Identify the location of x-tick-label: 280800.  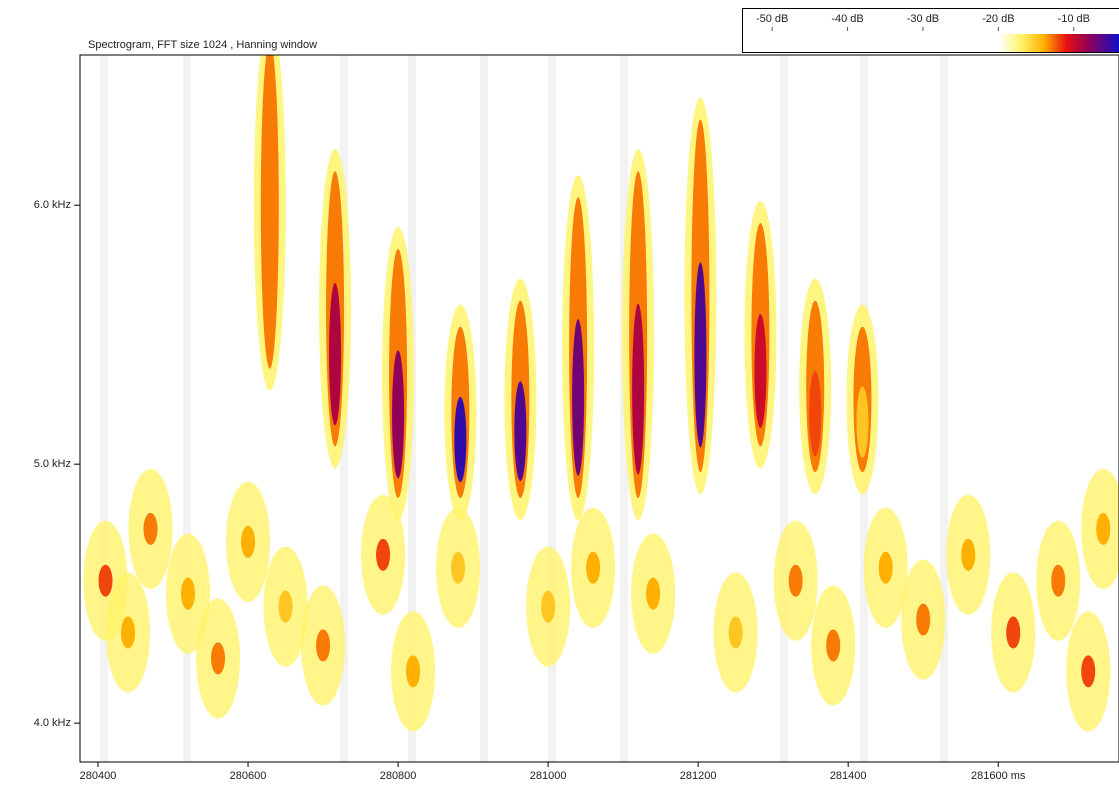
(398, 776).